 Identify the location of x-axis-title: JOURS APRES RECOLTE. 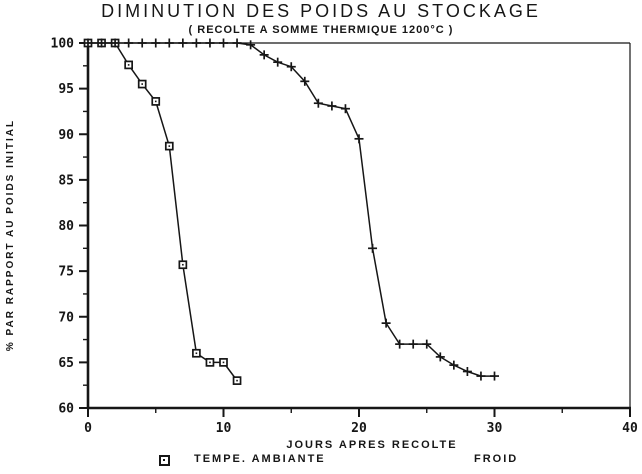
(372, 445).